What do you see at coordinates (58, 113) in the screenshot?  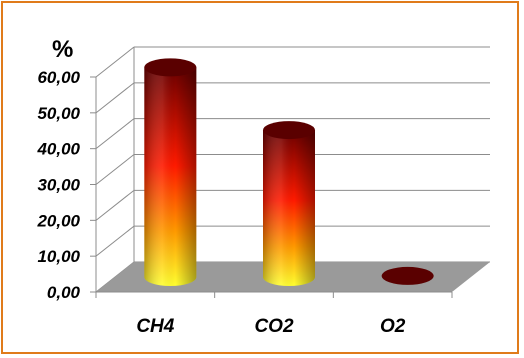 I see `y-tick-label: 50,00` at bounding box center [58, 113].